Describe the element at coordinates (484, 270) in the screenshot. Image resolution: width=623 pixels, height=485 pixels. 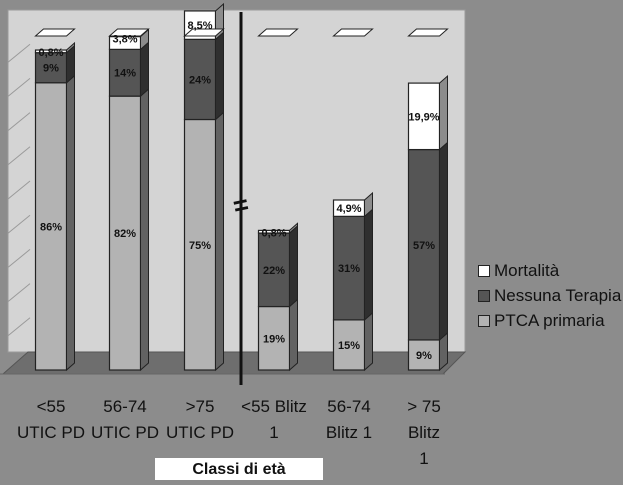
I see `legend-swatch-mortalita` at that location.